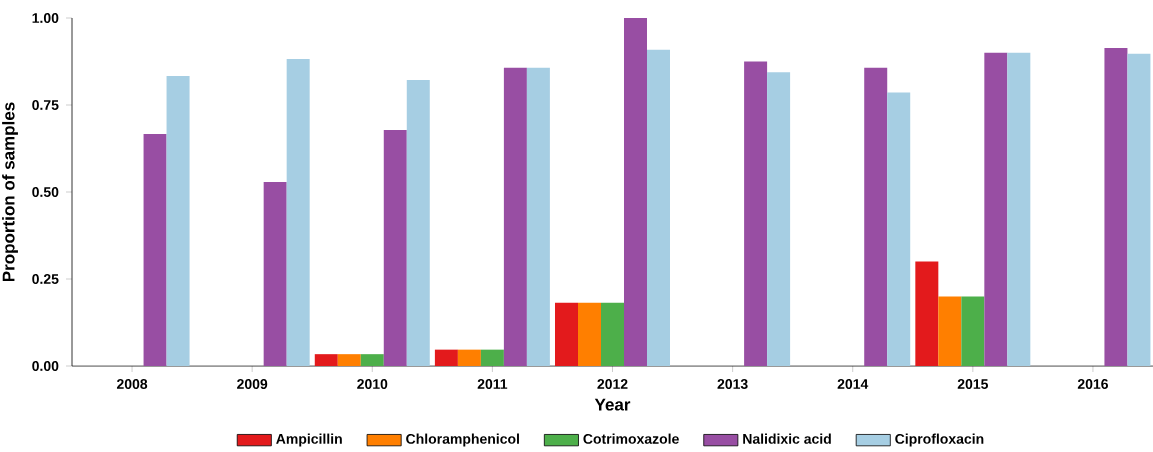 The image size is (1153, 452). What do you see at coordinates (252, 384) in the screenshot?
I see `x-tick-label: 2009` at bounding box center [252, 384].